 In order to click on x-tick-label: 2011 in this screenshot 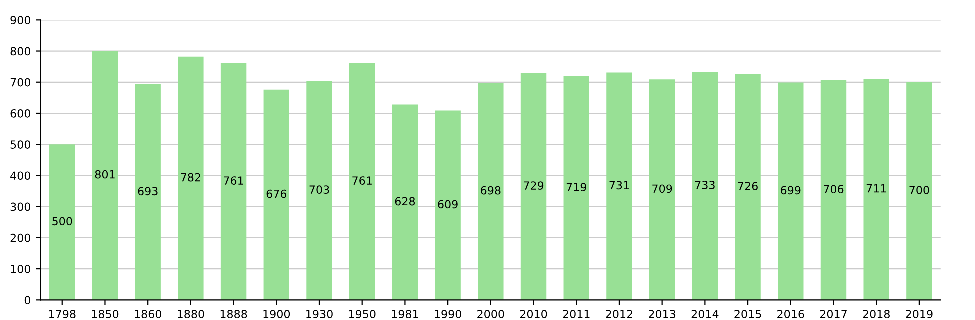, I will do `click(576, 314)`.